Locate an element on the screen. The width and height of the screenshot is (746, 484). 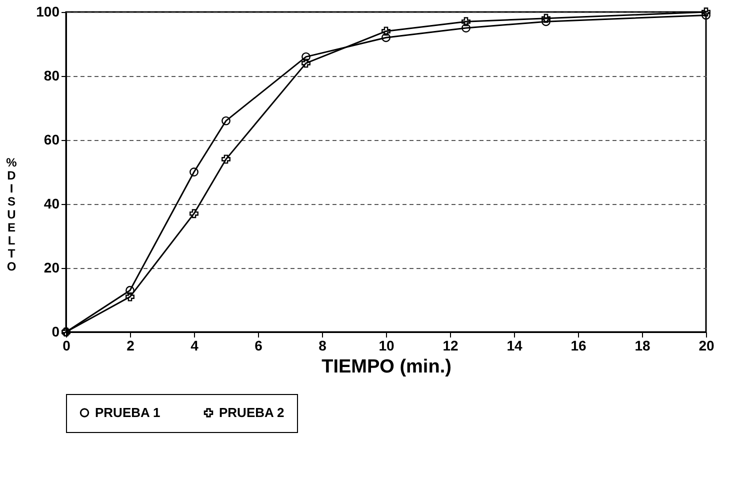
x-tick-label: 18 is located at coordinates (642, 346).